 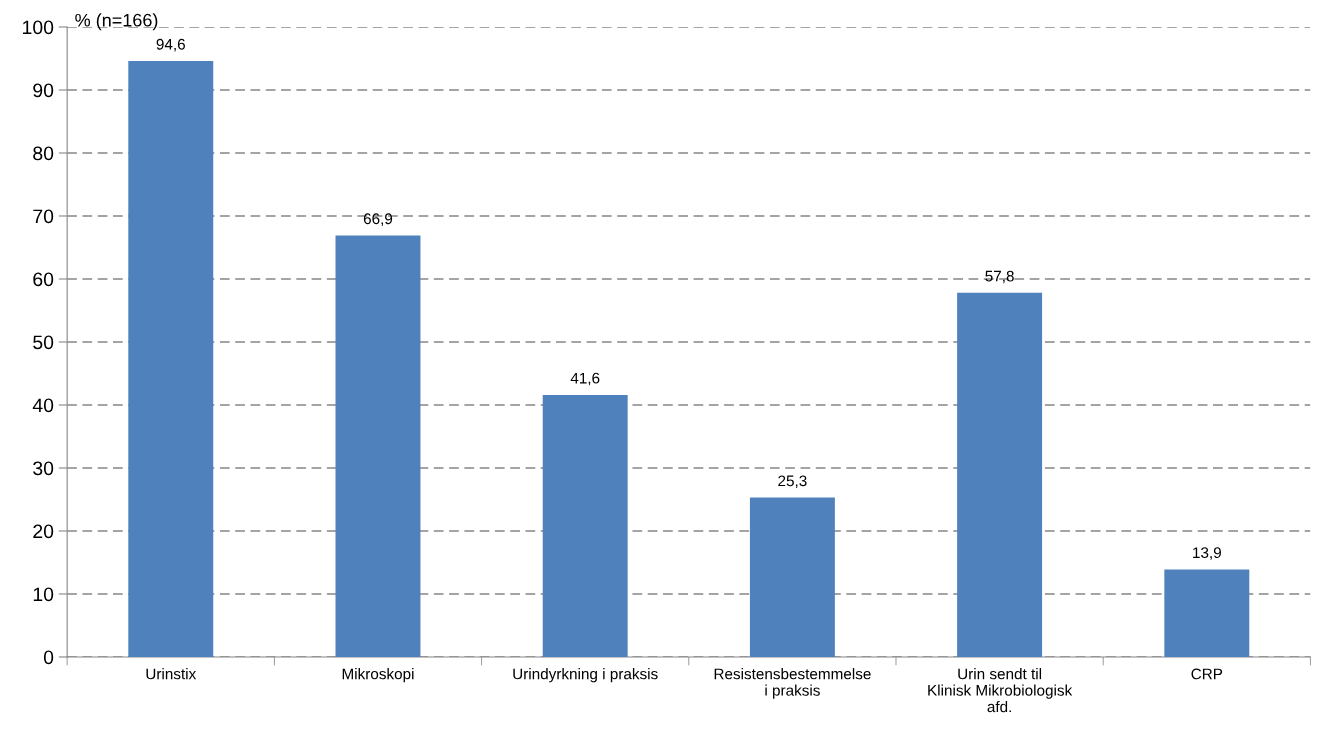 I want to click on x-tick-label: Mikroskopi, so click(x=378, y=675).